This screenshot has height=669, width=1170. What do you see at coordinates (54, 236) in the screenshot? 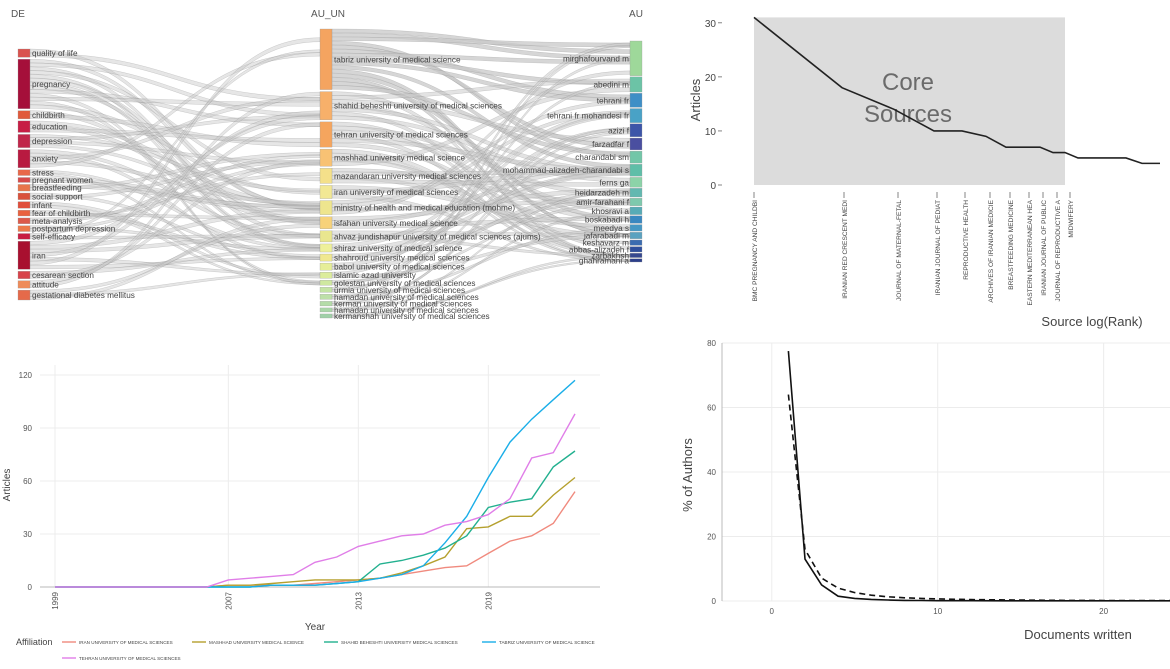
I see `keyword-label: self-efficacy` at bounding box center [54, 236].